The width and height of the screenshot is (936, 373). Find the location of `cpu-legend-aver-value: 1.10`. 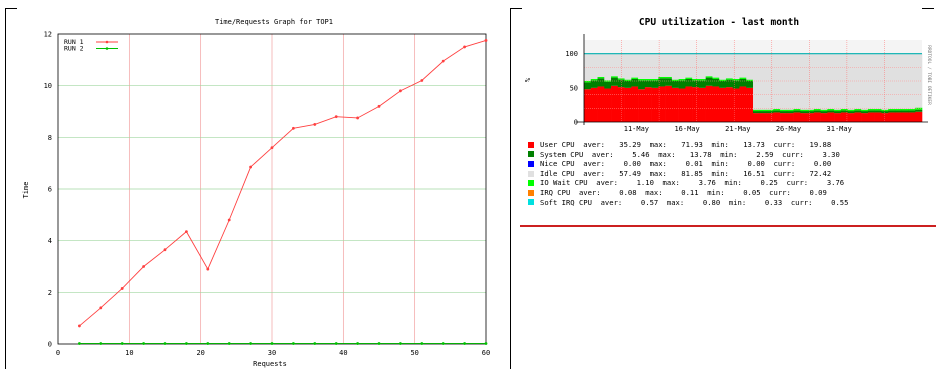

cpu-legend-aver-value: 1.10 is located at coordinates (645, 183).